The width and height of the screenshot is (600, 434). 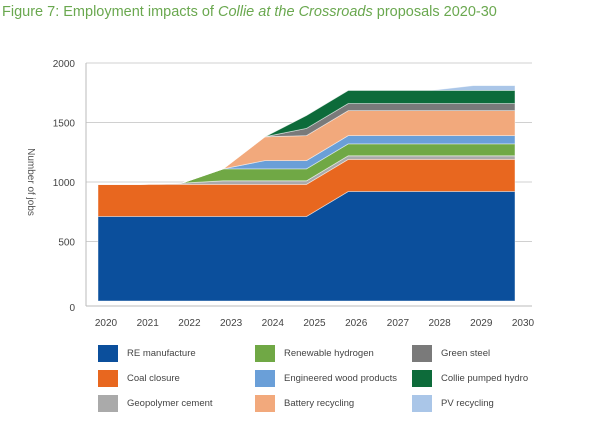 I want to click on y-tick-label: 1000, so click(x=64, y=183).